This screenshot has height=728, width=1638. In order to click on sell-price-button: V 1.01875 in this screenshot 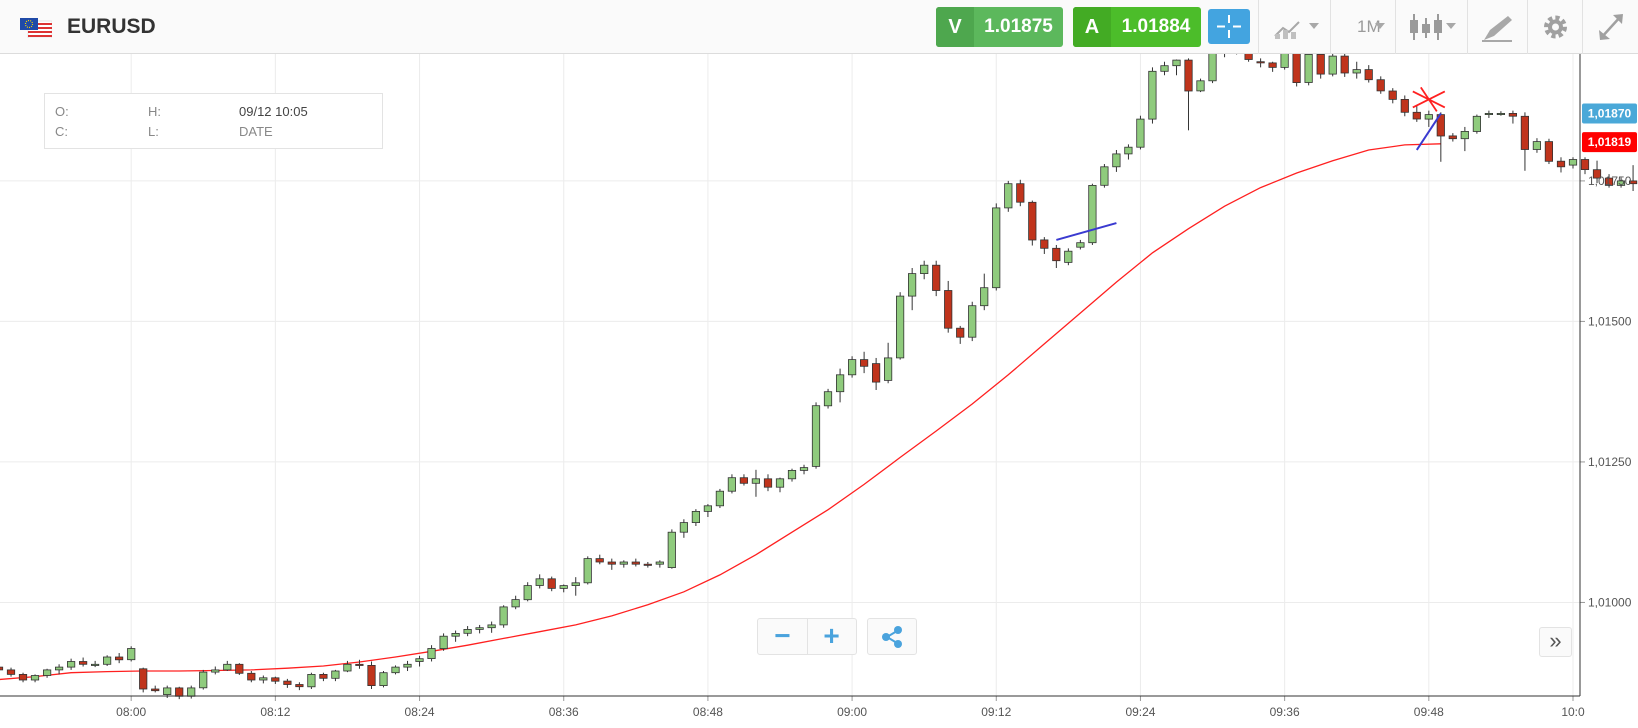, I will do `click(999, 27)`.